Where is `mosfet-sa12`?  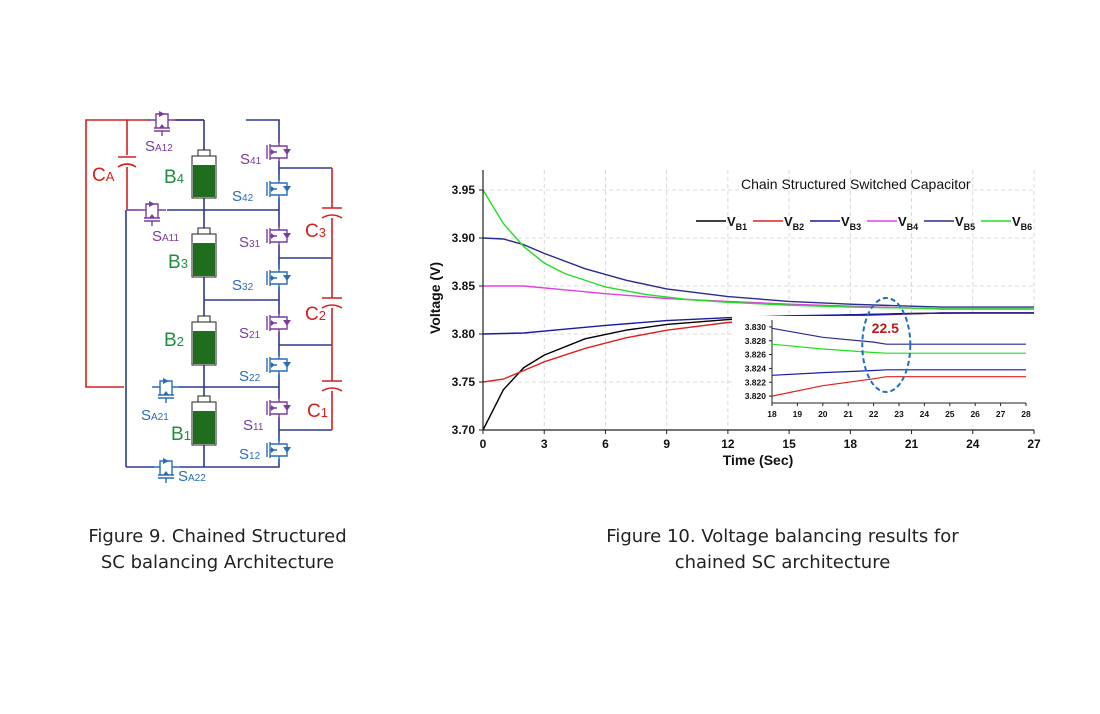
mosfet-sa12 is located at coordinates (162, 123).